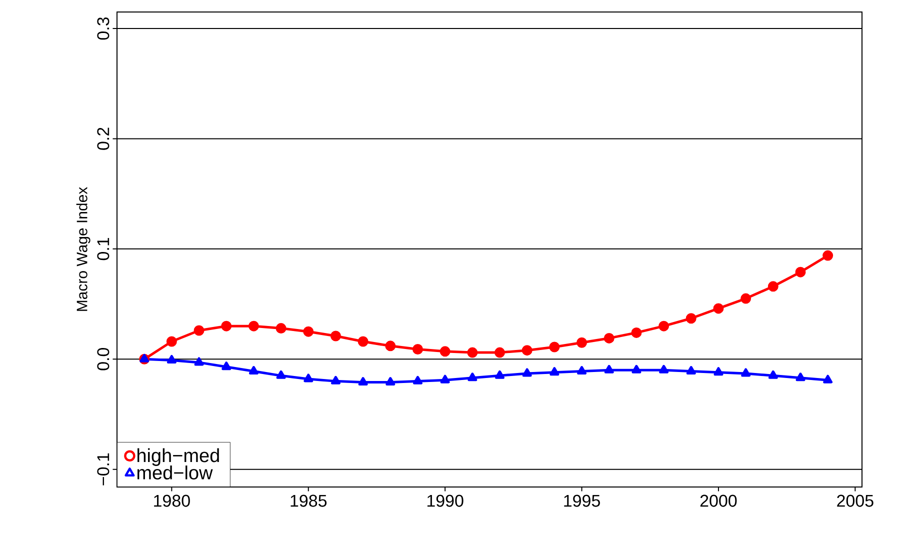 Image resolution: width=903 pixels, height=534 pixels. What do you see at coordinates (308, 500) in the screenshot?
I see `x-tick-label: 1985` at bounding box center [308, 500].